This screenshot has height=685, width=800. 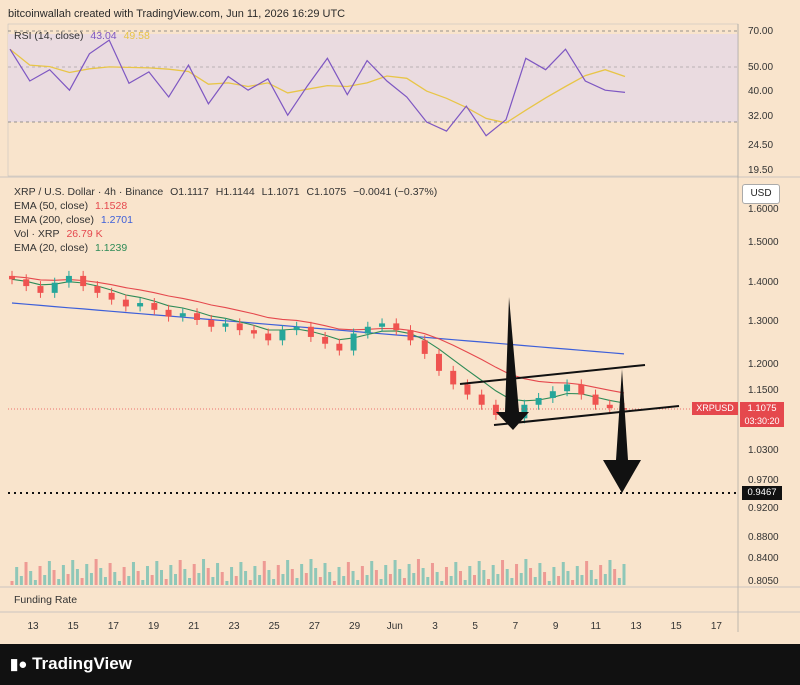 I want to click on funding-rate-label: Funding Rate, so click(x=46, y=600).